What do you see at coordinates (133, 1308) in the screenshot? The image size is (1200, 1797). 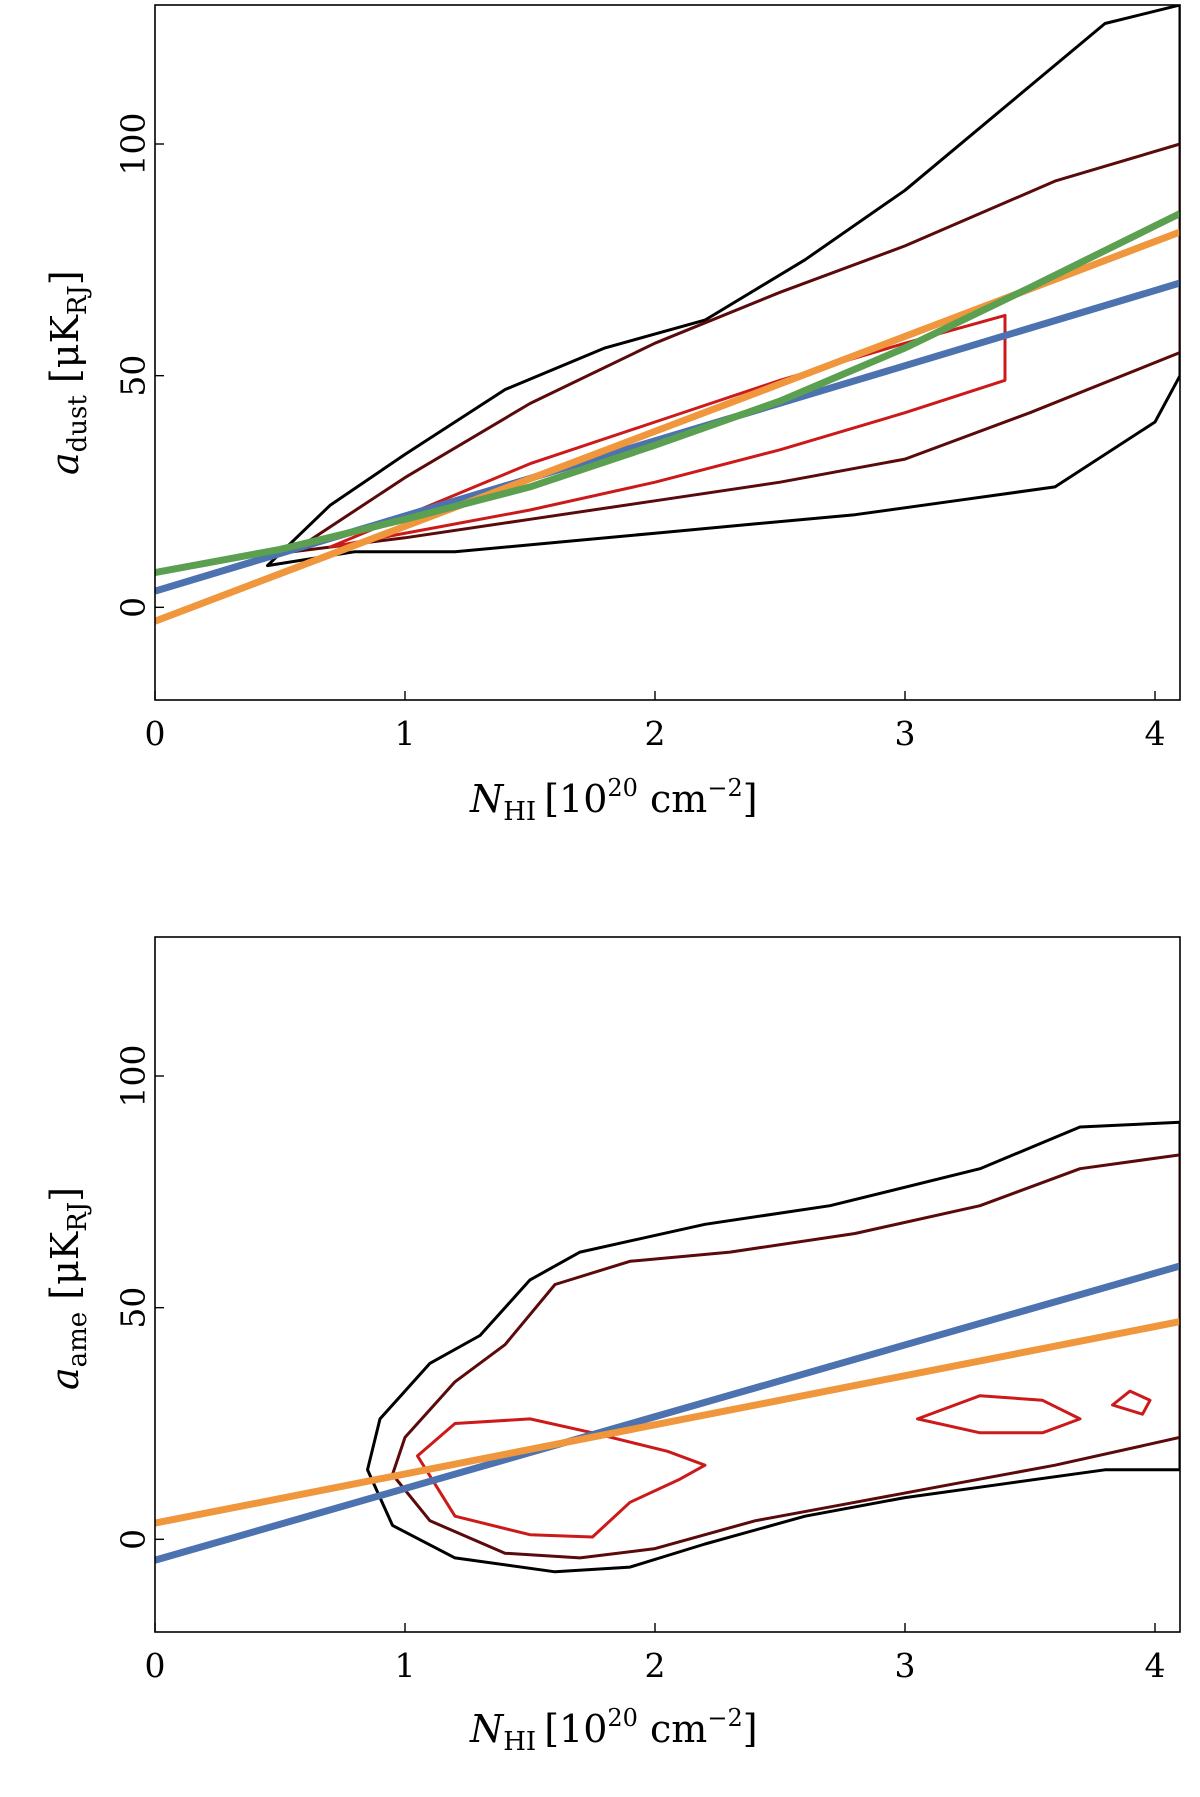 I see `bottom-y-tick-label-50: 50` at bounding box center [133, 1308].